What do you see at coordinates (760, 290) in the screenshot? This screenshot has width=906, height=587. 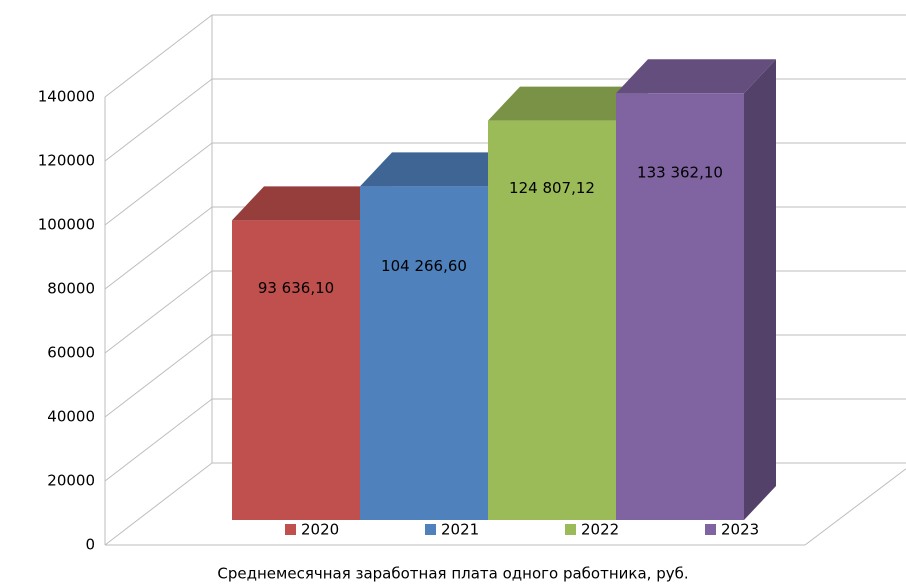 I see `bar-side` at bounding box center [760, 290].